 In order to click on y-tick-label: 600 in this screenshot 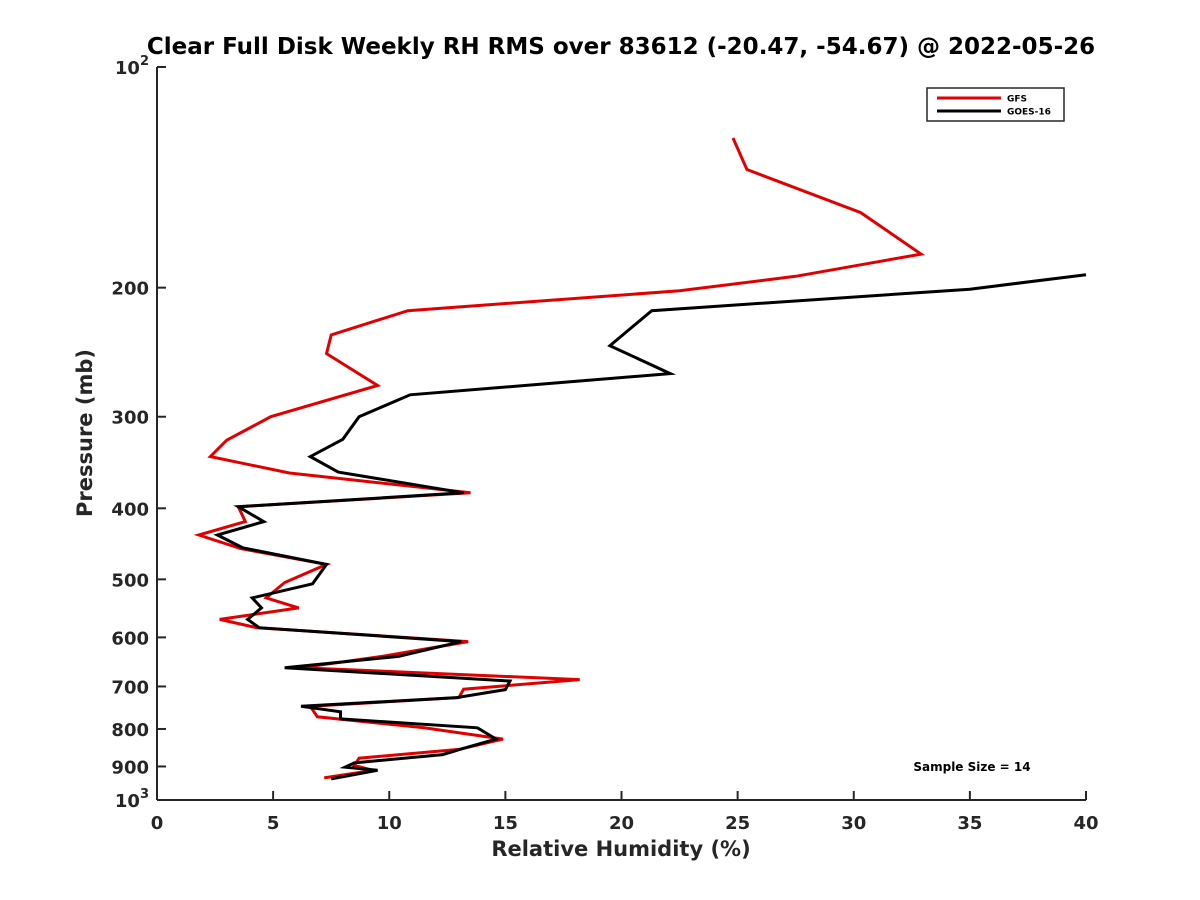, I will do `click(130, 638)`.